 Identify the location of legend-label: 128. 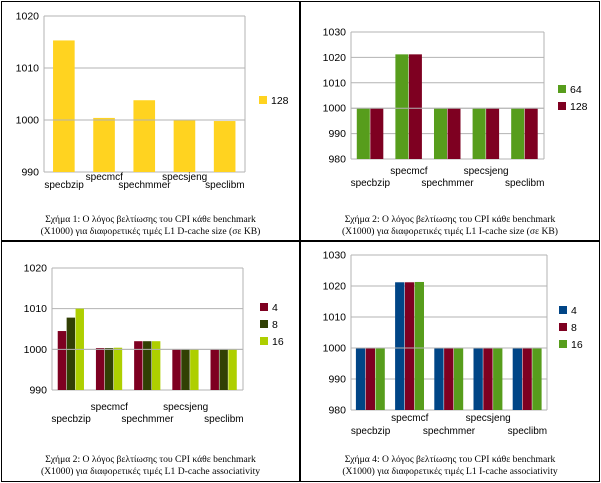
(579, 107).